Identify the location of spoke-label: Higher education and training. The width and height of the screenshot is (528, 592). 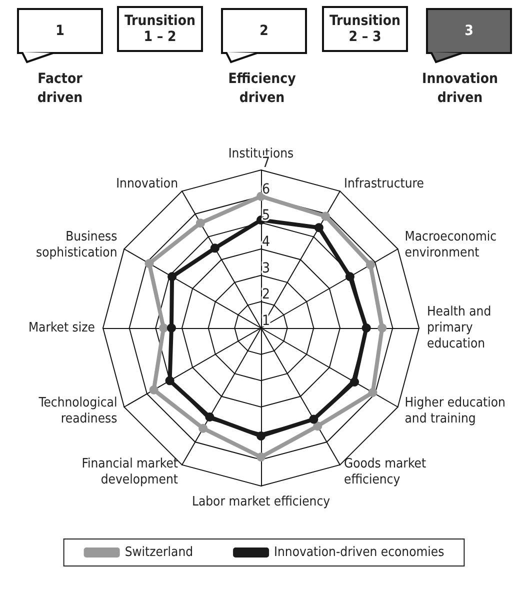
(455, 411).